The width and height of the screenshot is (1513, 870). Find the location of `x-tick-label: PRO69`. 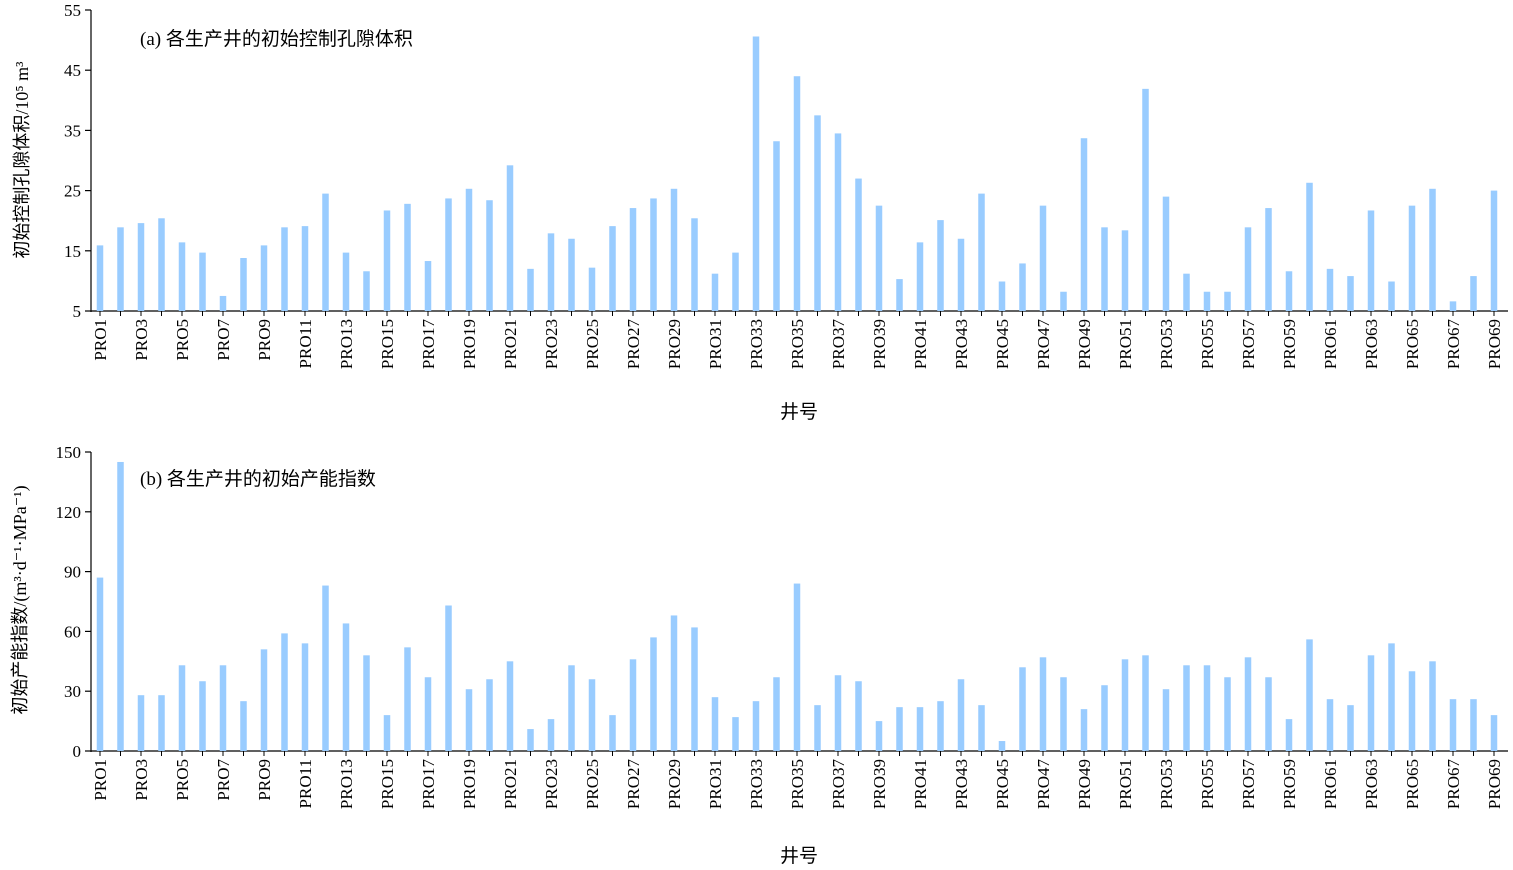

x-tick-label: PRO69 is located at coordinates (1494, 344).